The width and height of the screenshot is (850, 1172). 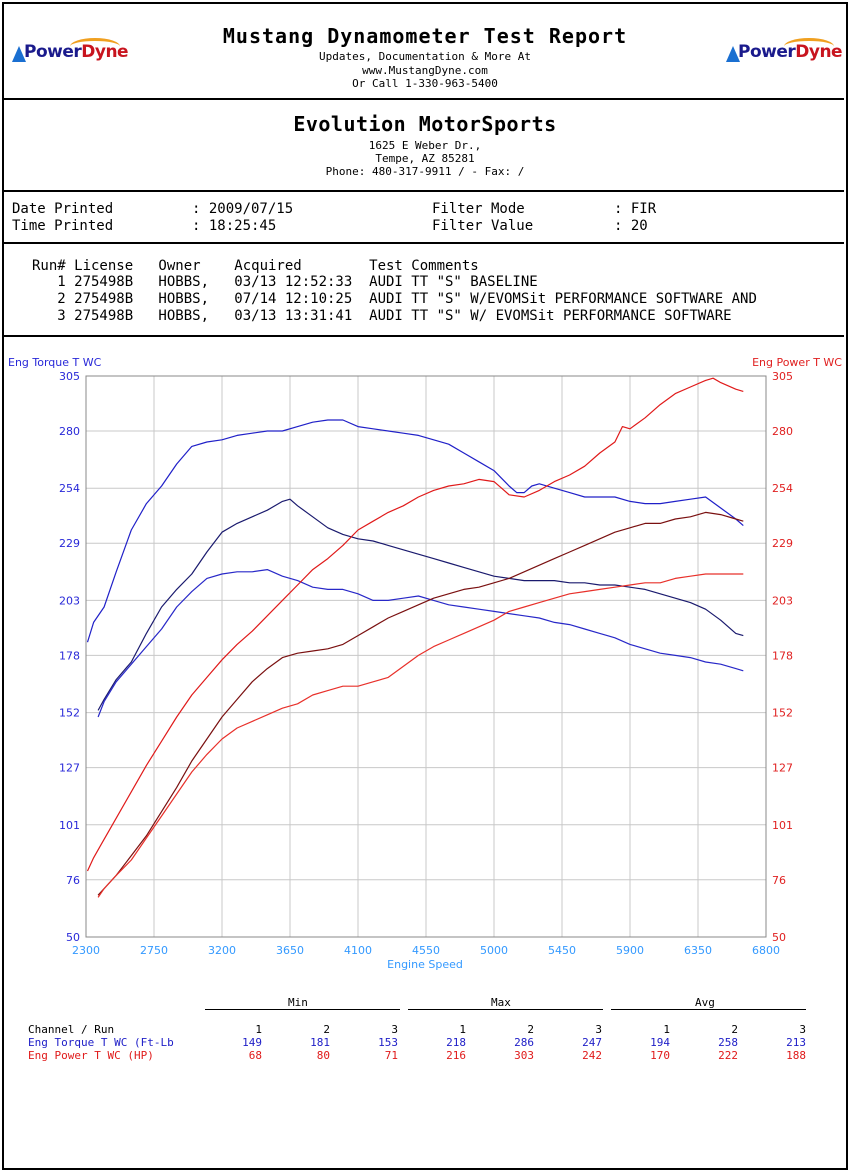 What do you see at coordinates (796, 1042) in the screenshot?
I see `summary-torque-value: 213` at bounding box center [796, 1042].